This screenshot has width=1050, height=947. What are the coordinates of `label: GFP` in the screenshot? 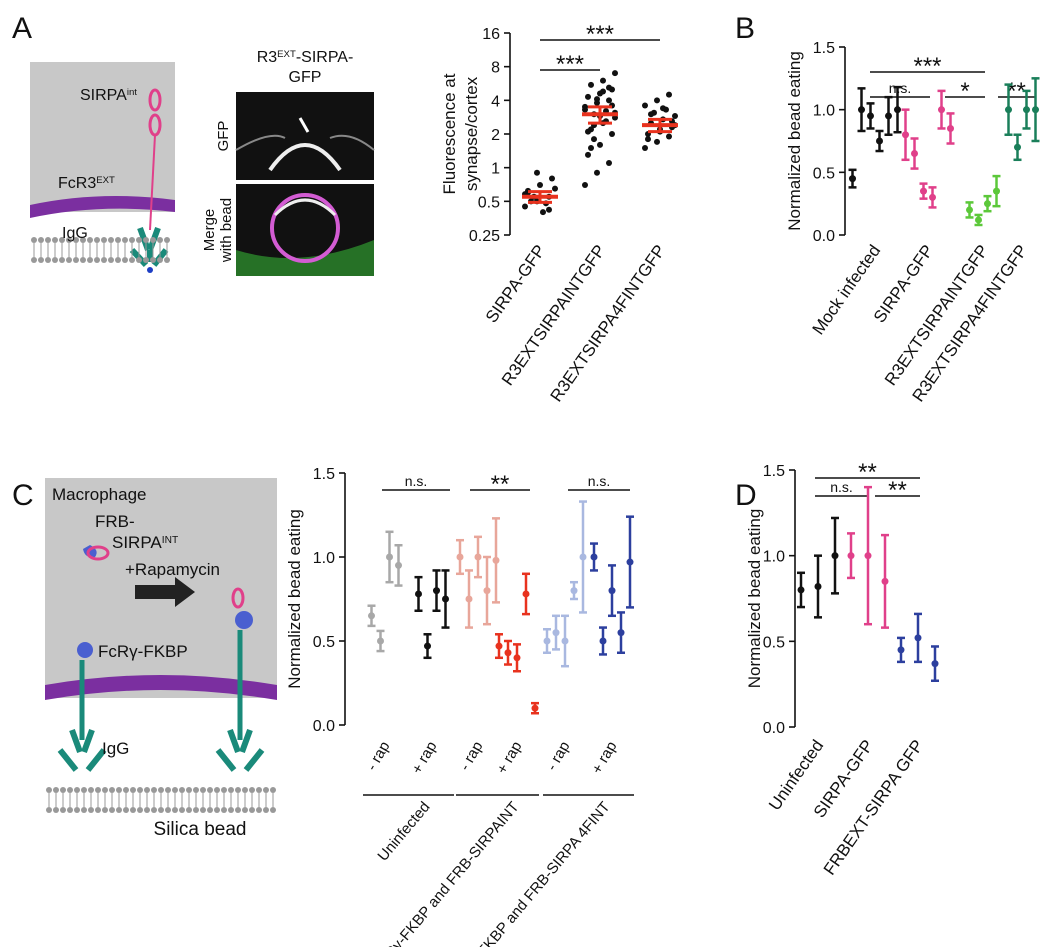 It's located at (223, 136).